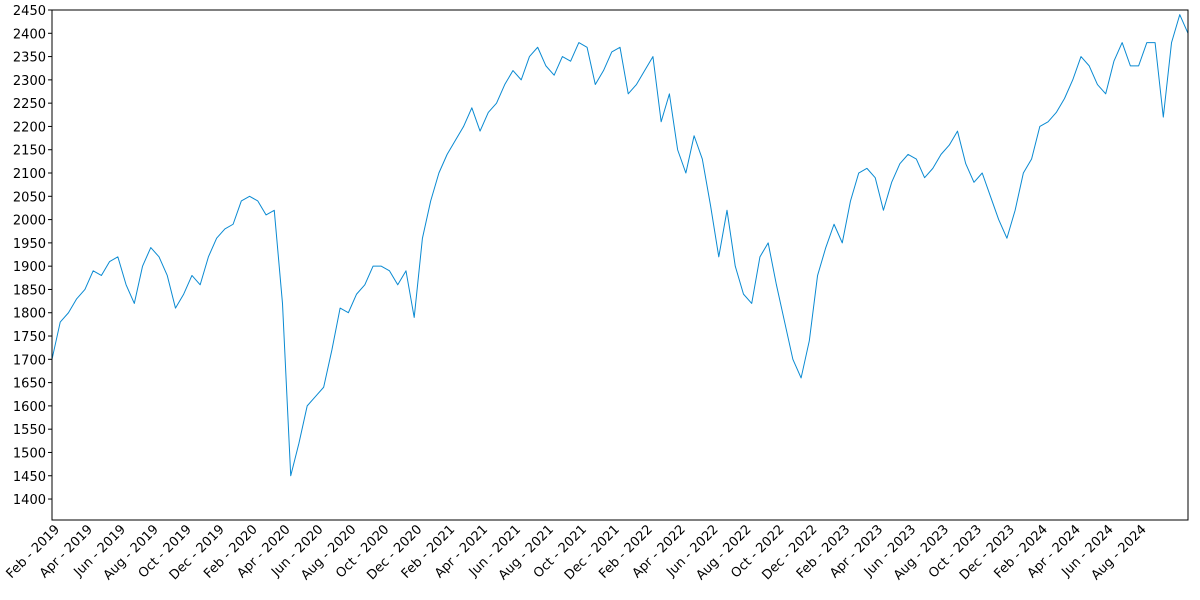 The height and width of the screenshot is (600, 1200). Describe the element at coordinates (29, 151) in the screenshot. I see `y-tick-label: 2150` at that location.